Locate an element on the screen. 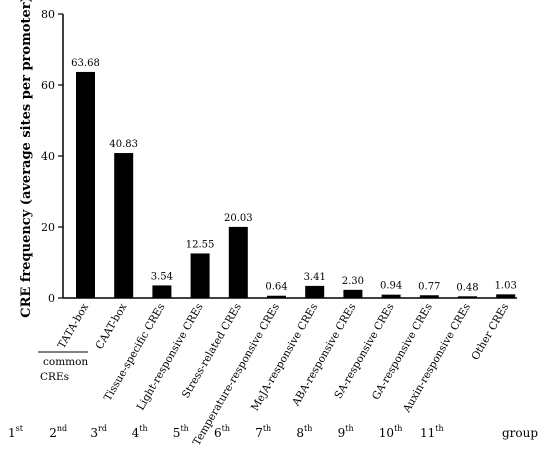 The image size is (550, 450). data-label: 3.54 is located at coordinates (162, 276).